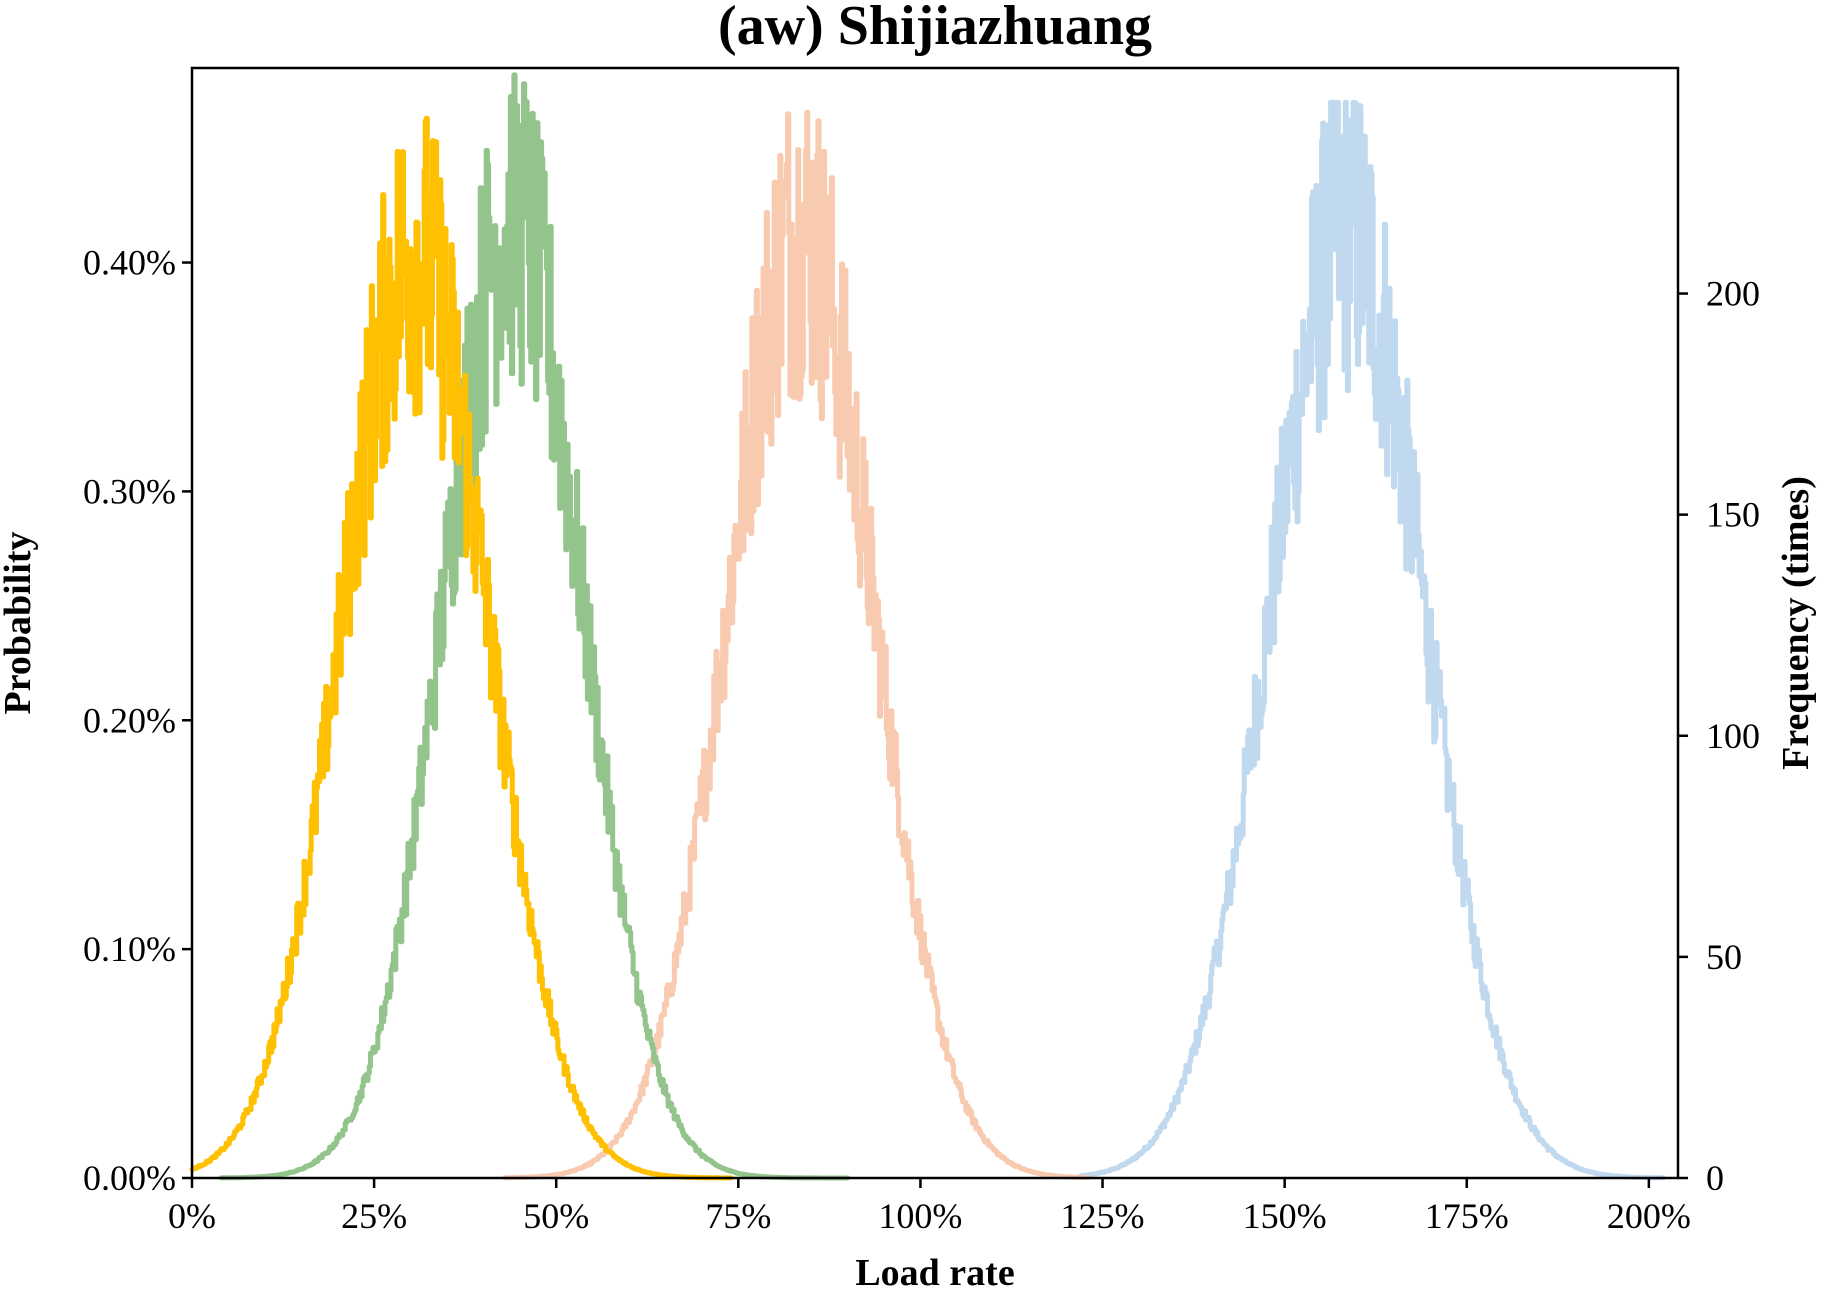 The height and width of the screenshot is (1297, 1825). Describe the element at coordinates (1724, 957) in the screenshot. I see `y-right-tick-label: 50` at that location.